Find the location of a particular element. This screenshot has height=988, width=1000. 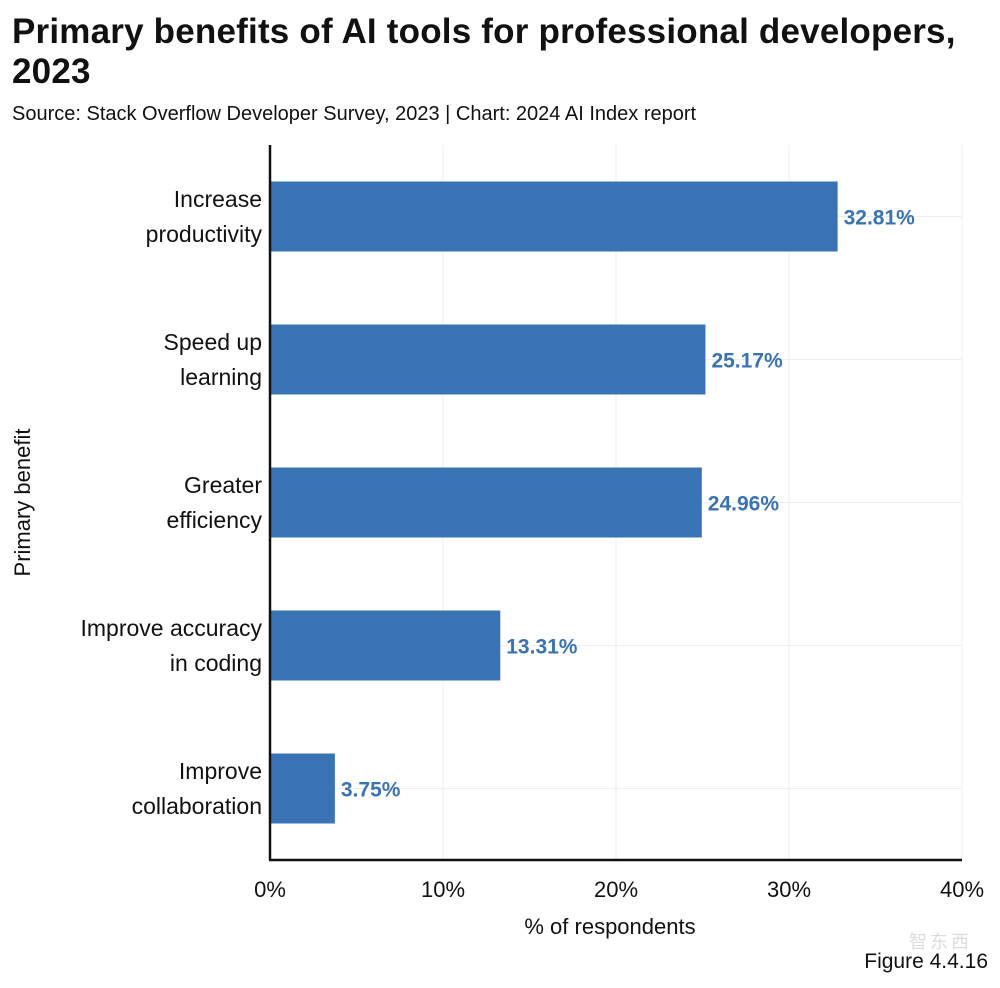

value-label: 25.17% is located at coordinates (747, 361).